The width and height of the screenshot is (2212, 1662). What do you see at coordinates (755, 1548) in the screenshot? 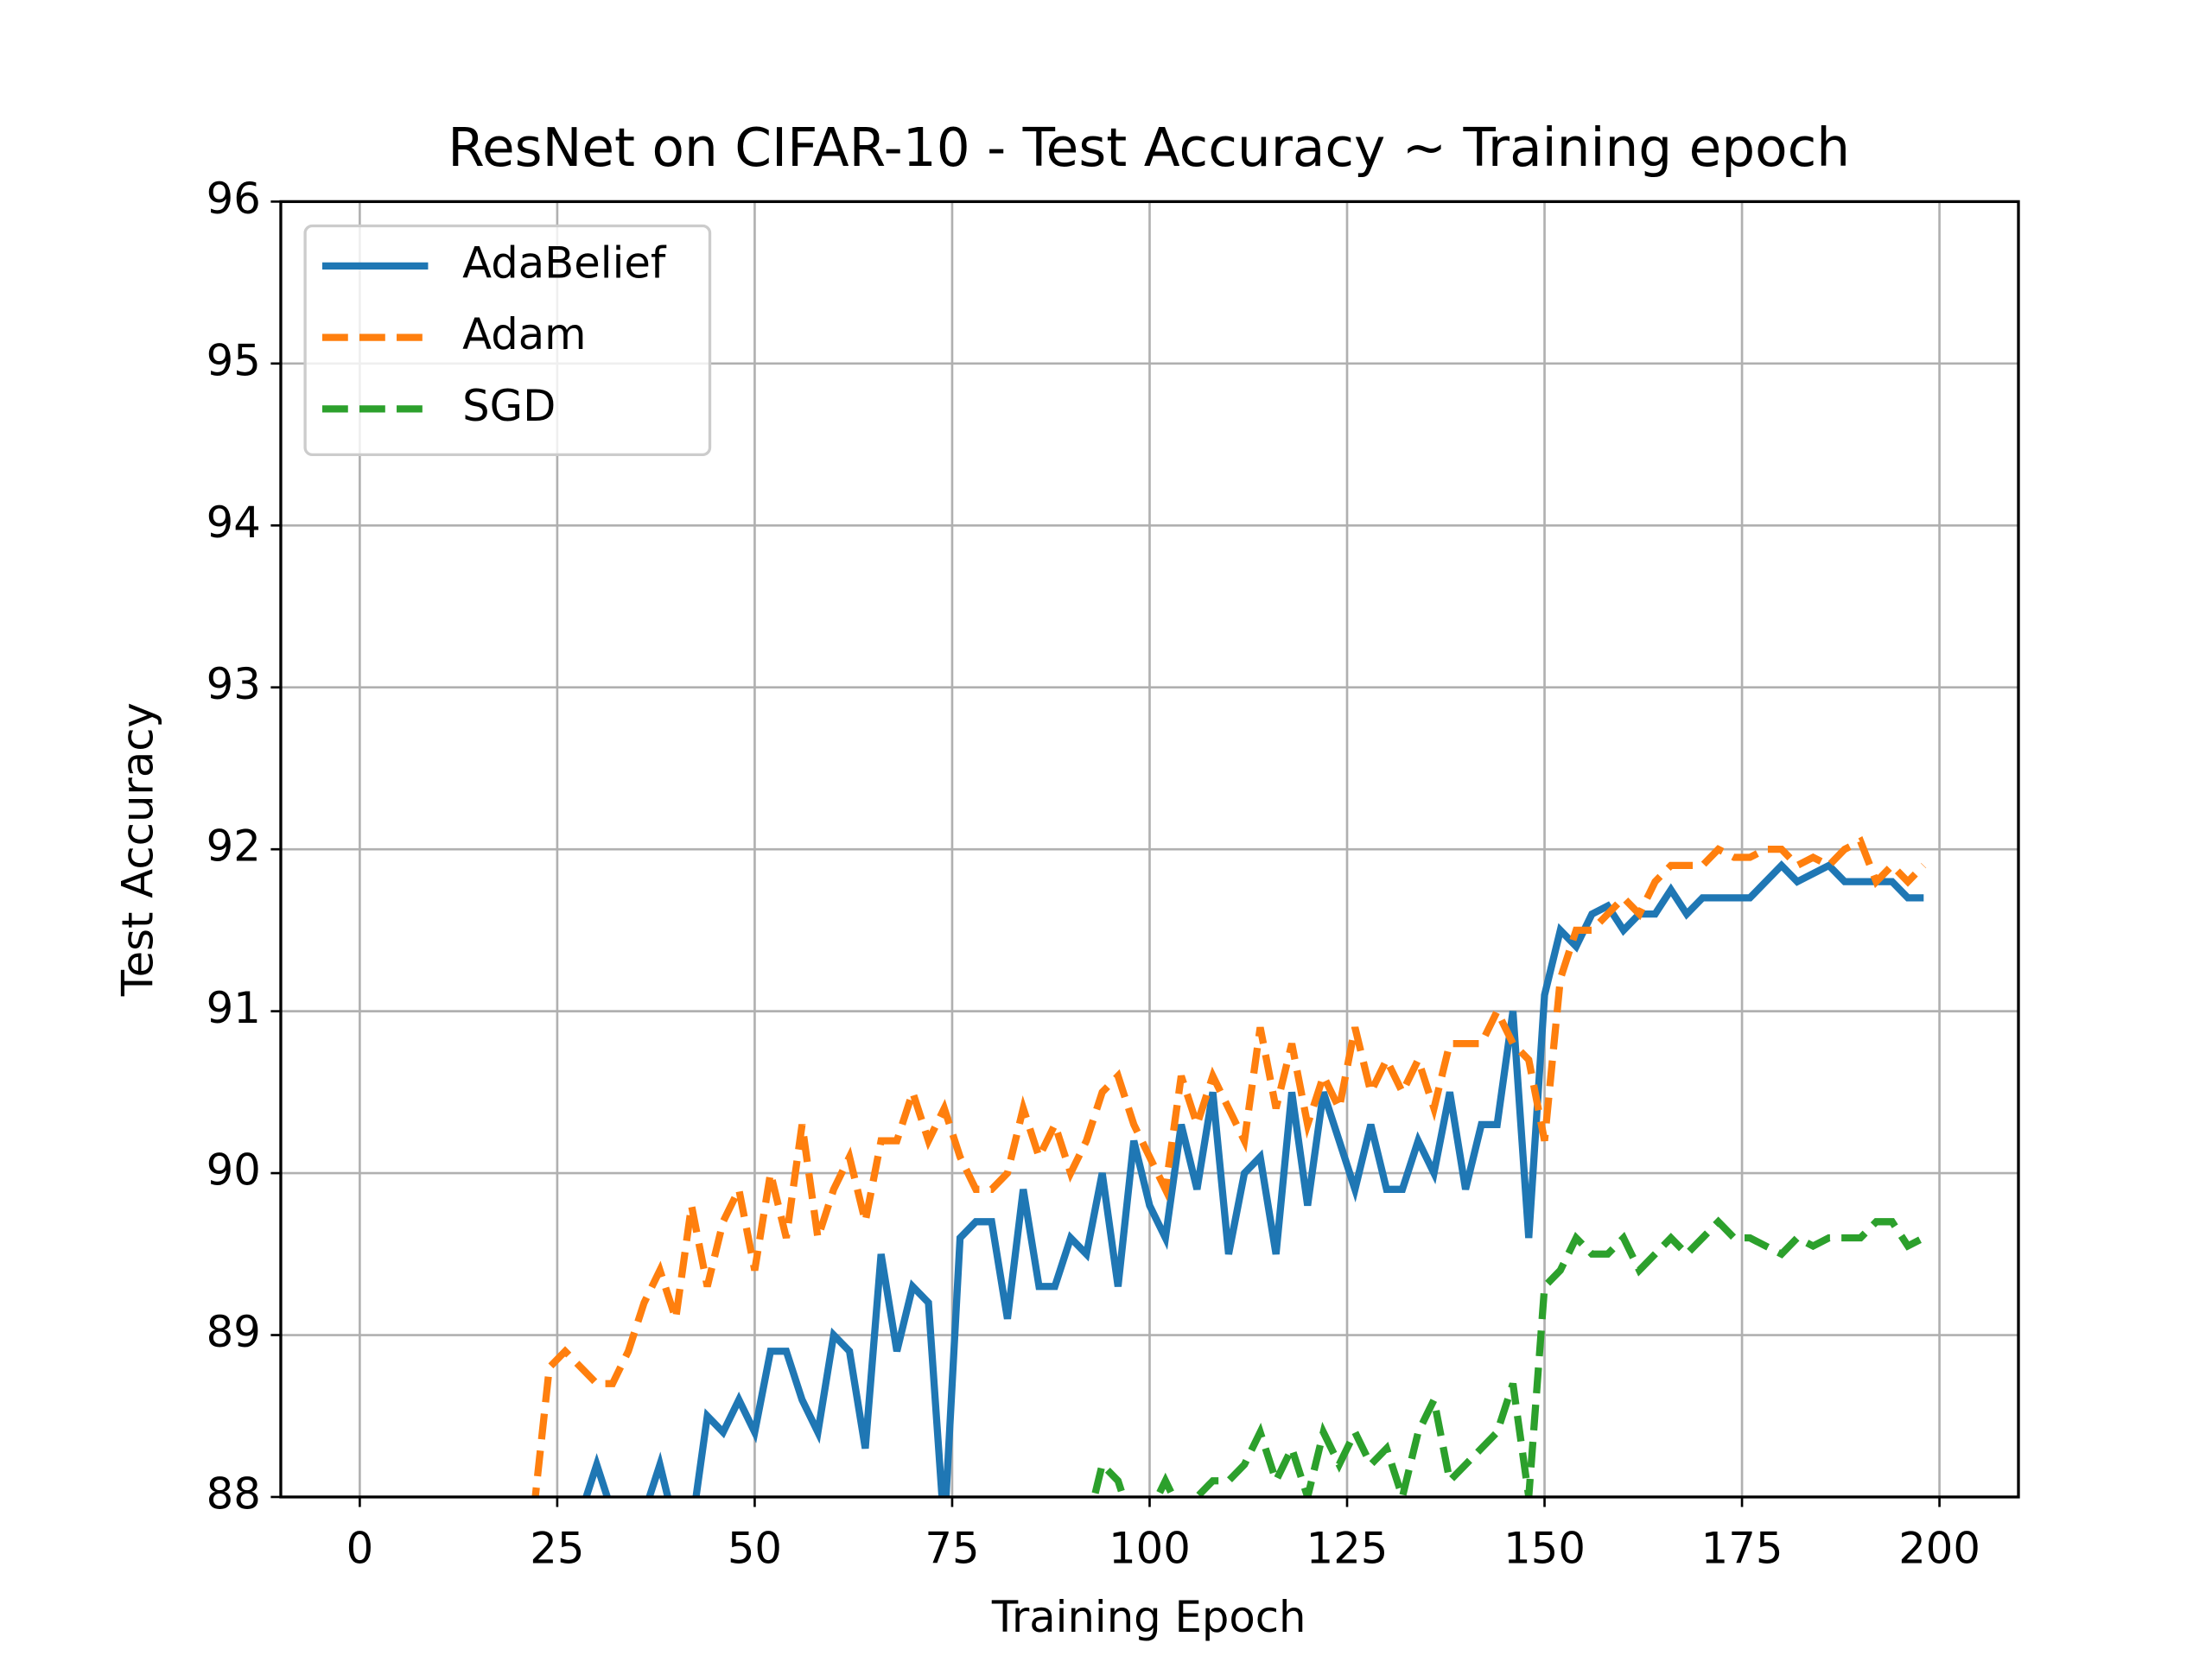
I see `x-tick-label: 50` at bounding box center [755, 1548].